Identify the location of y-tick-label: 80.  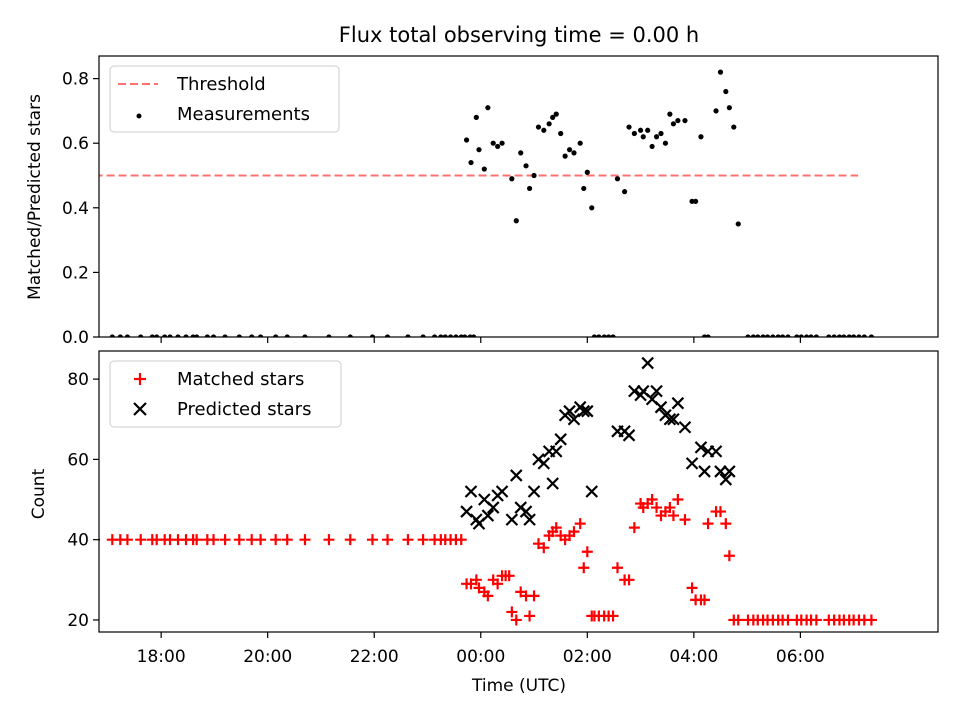
(78, 380).